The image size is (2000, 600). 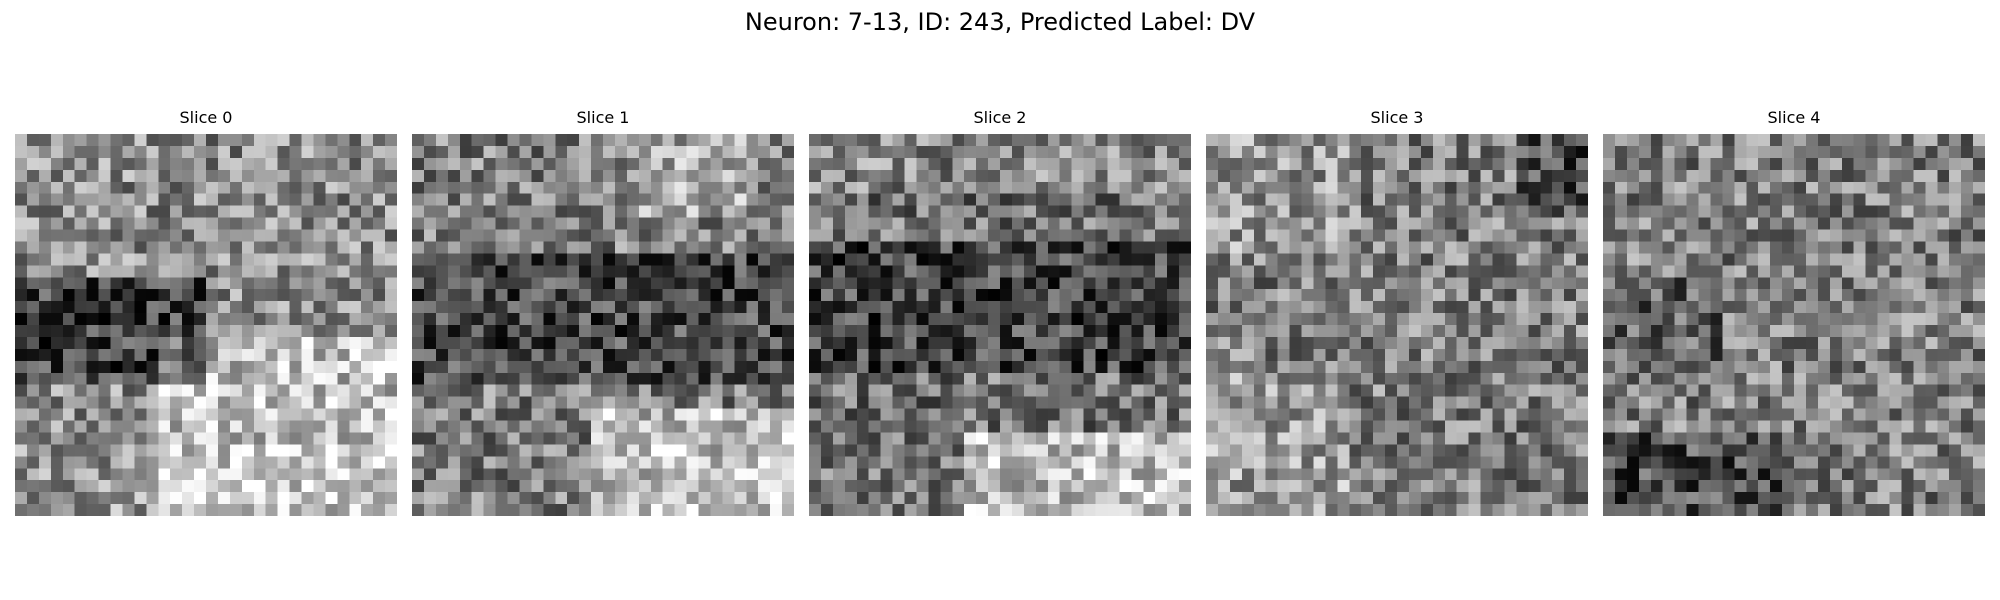 I want to click on slice-panel-3: Slice 3, so click(x=1397, y=312).